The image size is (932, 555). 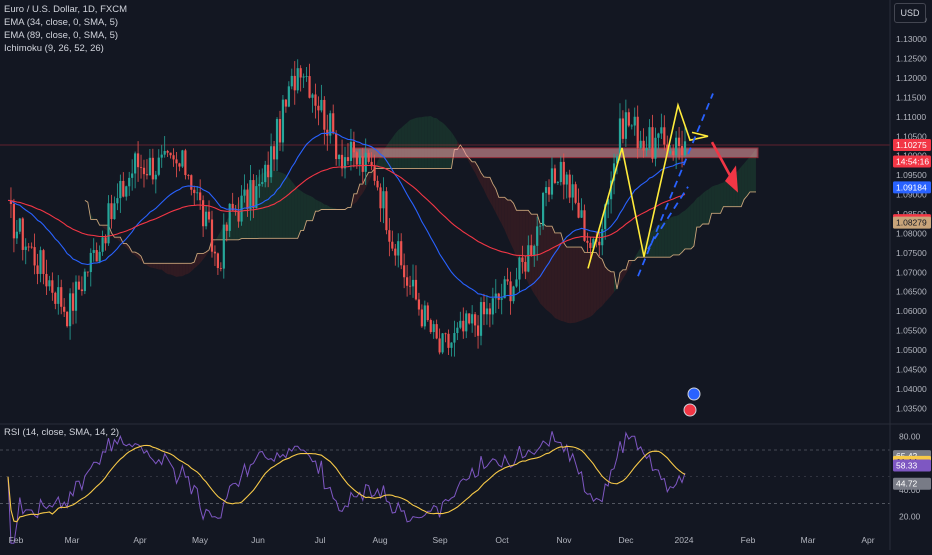 What do you see at coordinates (867, 540) in the screenshot?
I see `time-tick-label: Apr` at bounding box center [867, 540].